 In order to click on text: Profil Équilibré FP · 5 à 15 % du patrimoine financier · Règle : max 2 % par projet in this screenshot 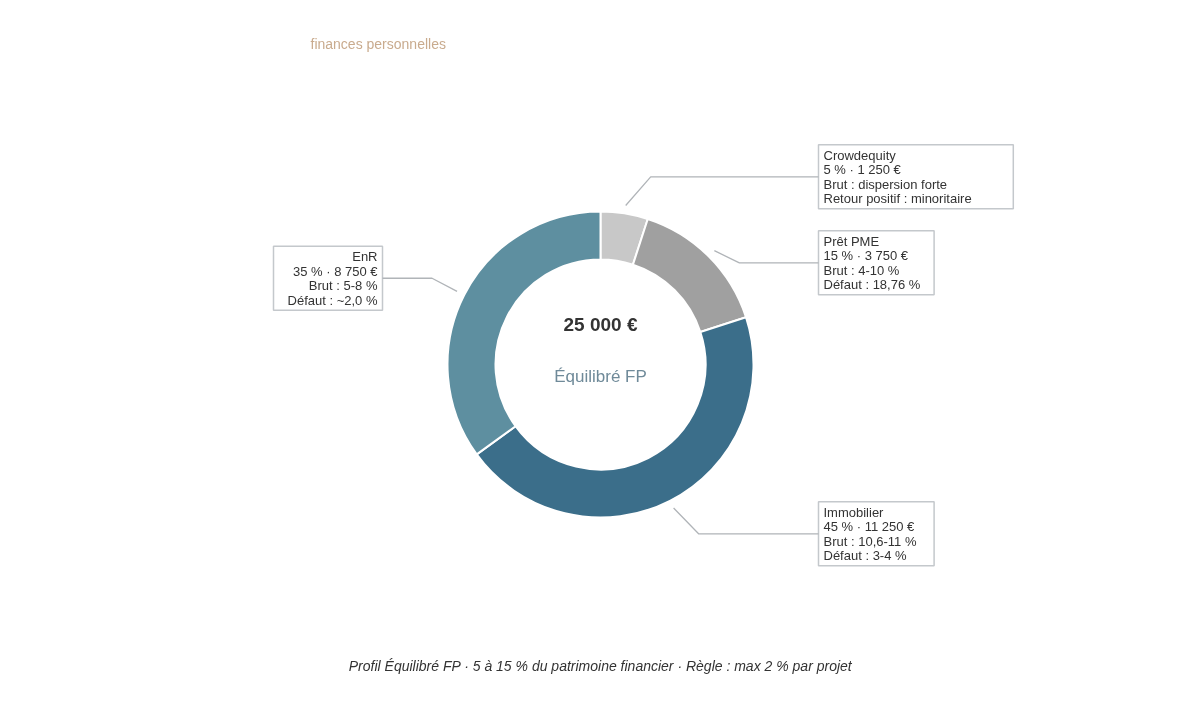, I will do `click(600, 665)`.